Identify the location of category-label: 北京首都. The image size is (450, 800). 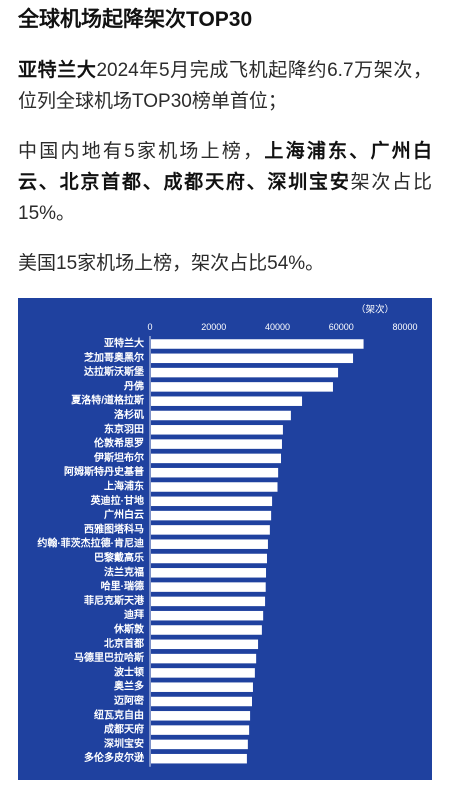
(124, 643).